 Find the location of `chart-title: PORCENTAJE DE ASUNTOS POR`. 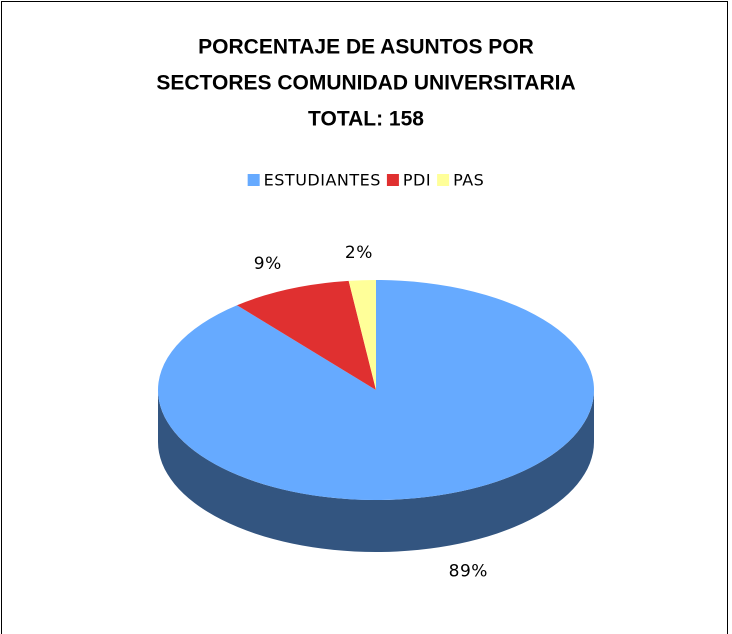

chart-title: PORCENTAJE DE ASUNTOS POR is located at coordinates (366, 47).